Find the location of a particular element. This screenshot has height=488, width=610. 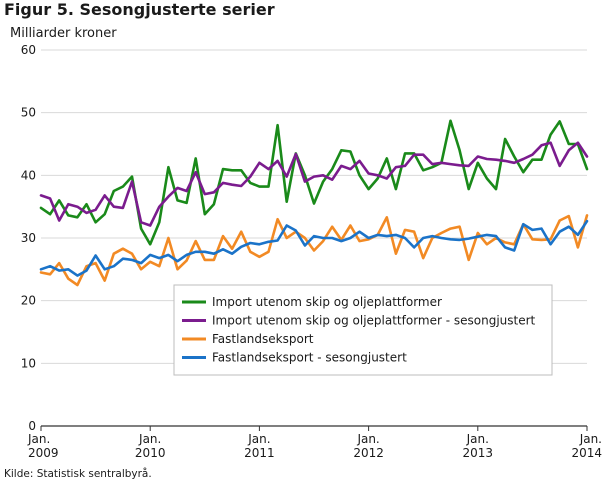

legend-label-4: Fastlandseksport - sesongjustert is located at coordinates (309, 358).